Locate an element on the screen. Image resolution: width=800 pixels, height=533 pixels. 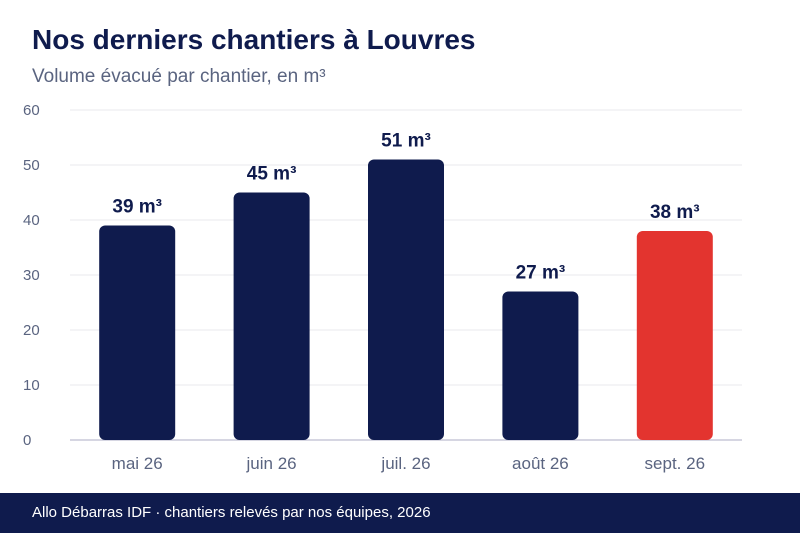
y-tick-label: 10 is located at coordinates (31, 385).